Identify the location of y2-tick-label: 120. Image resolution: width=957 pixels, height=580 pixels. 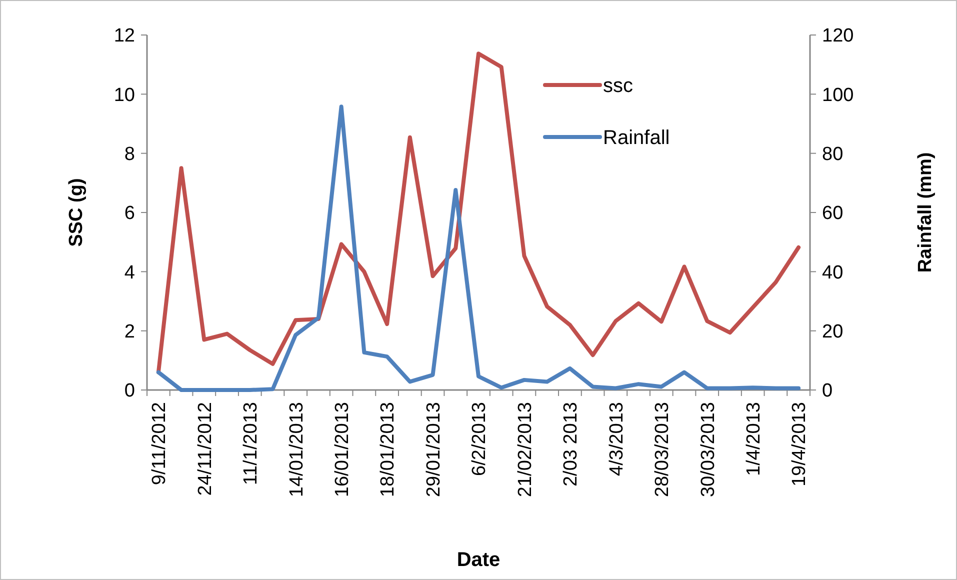
(838, 36).